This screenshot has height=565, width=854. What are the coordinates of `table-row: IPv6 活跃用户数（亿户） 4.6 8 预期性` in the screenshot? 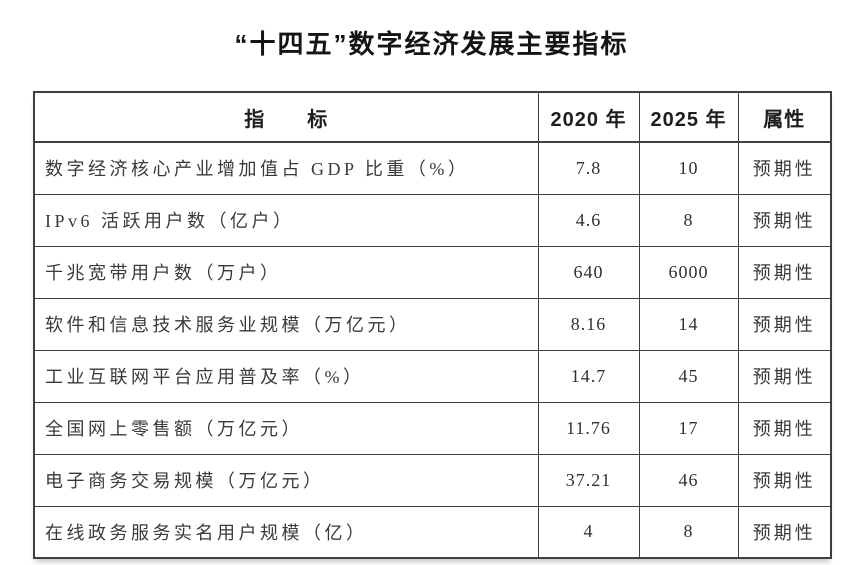 It's located at (432, 220).